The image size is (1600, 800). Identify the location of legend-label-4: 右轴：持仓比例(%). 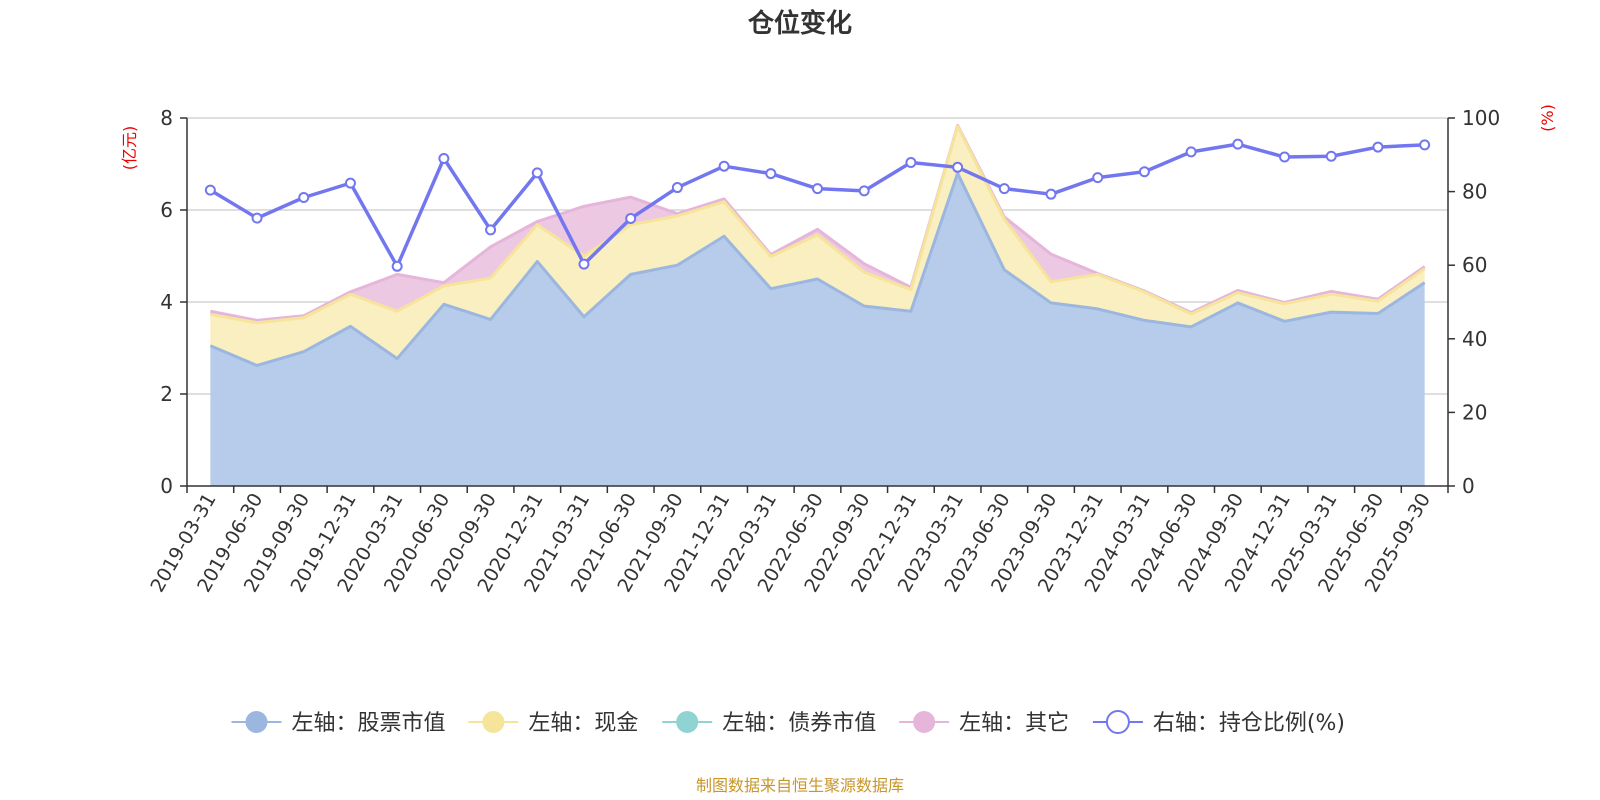
(1249, 723).